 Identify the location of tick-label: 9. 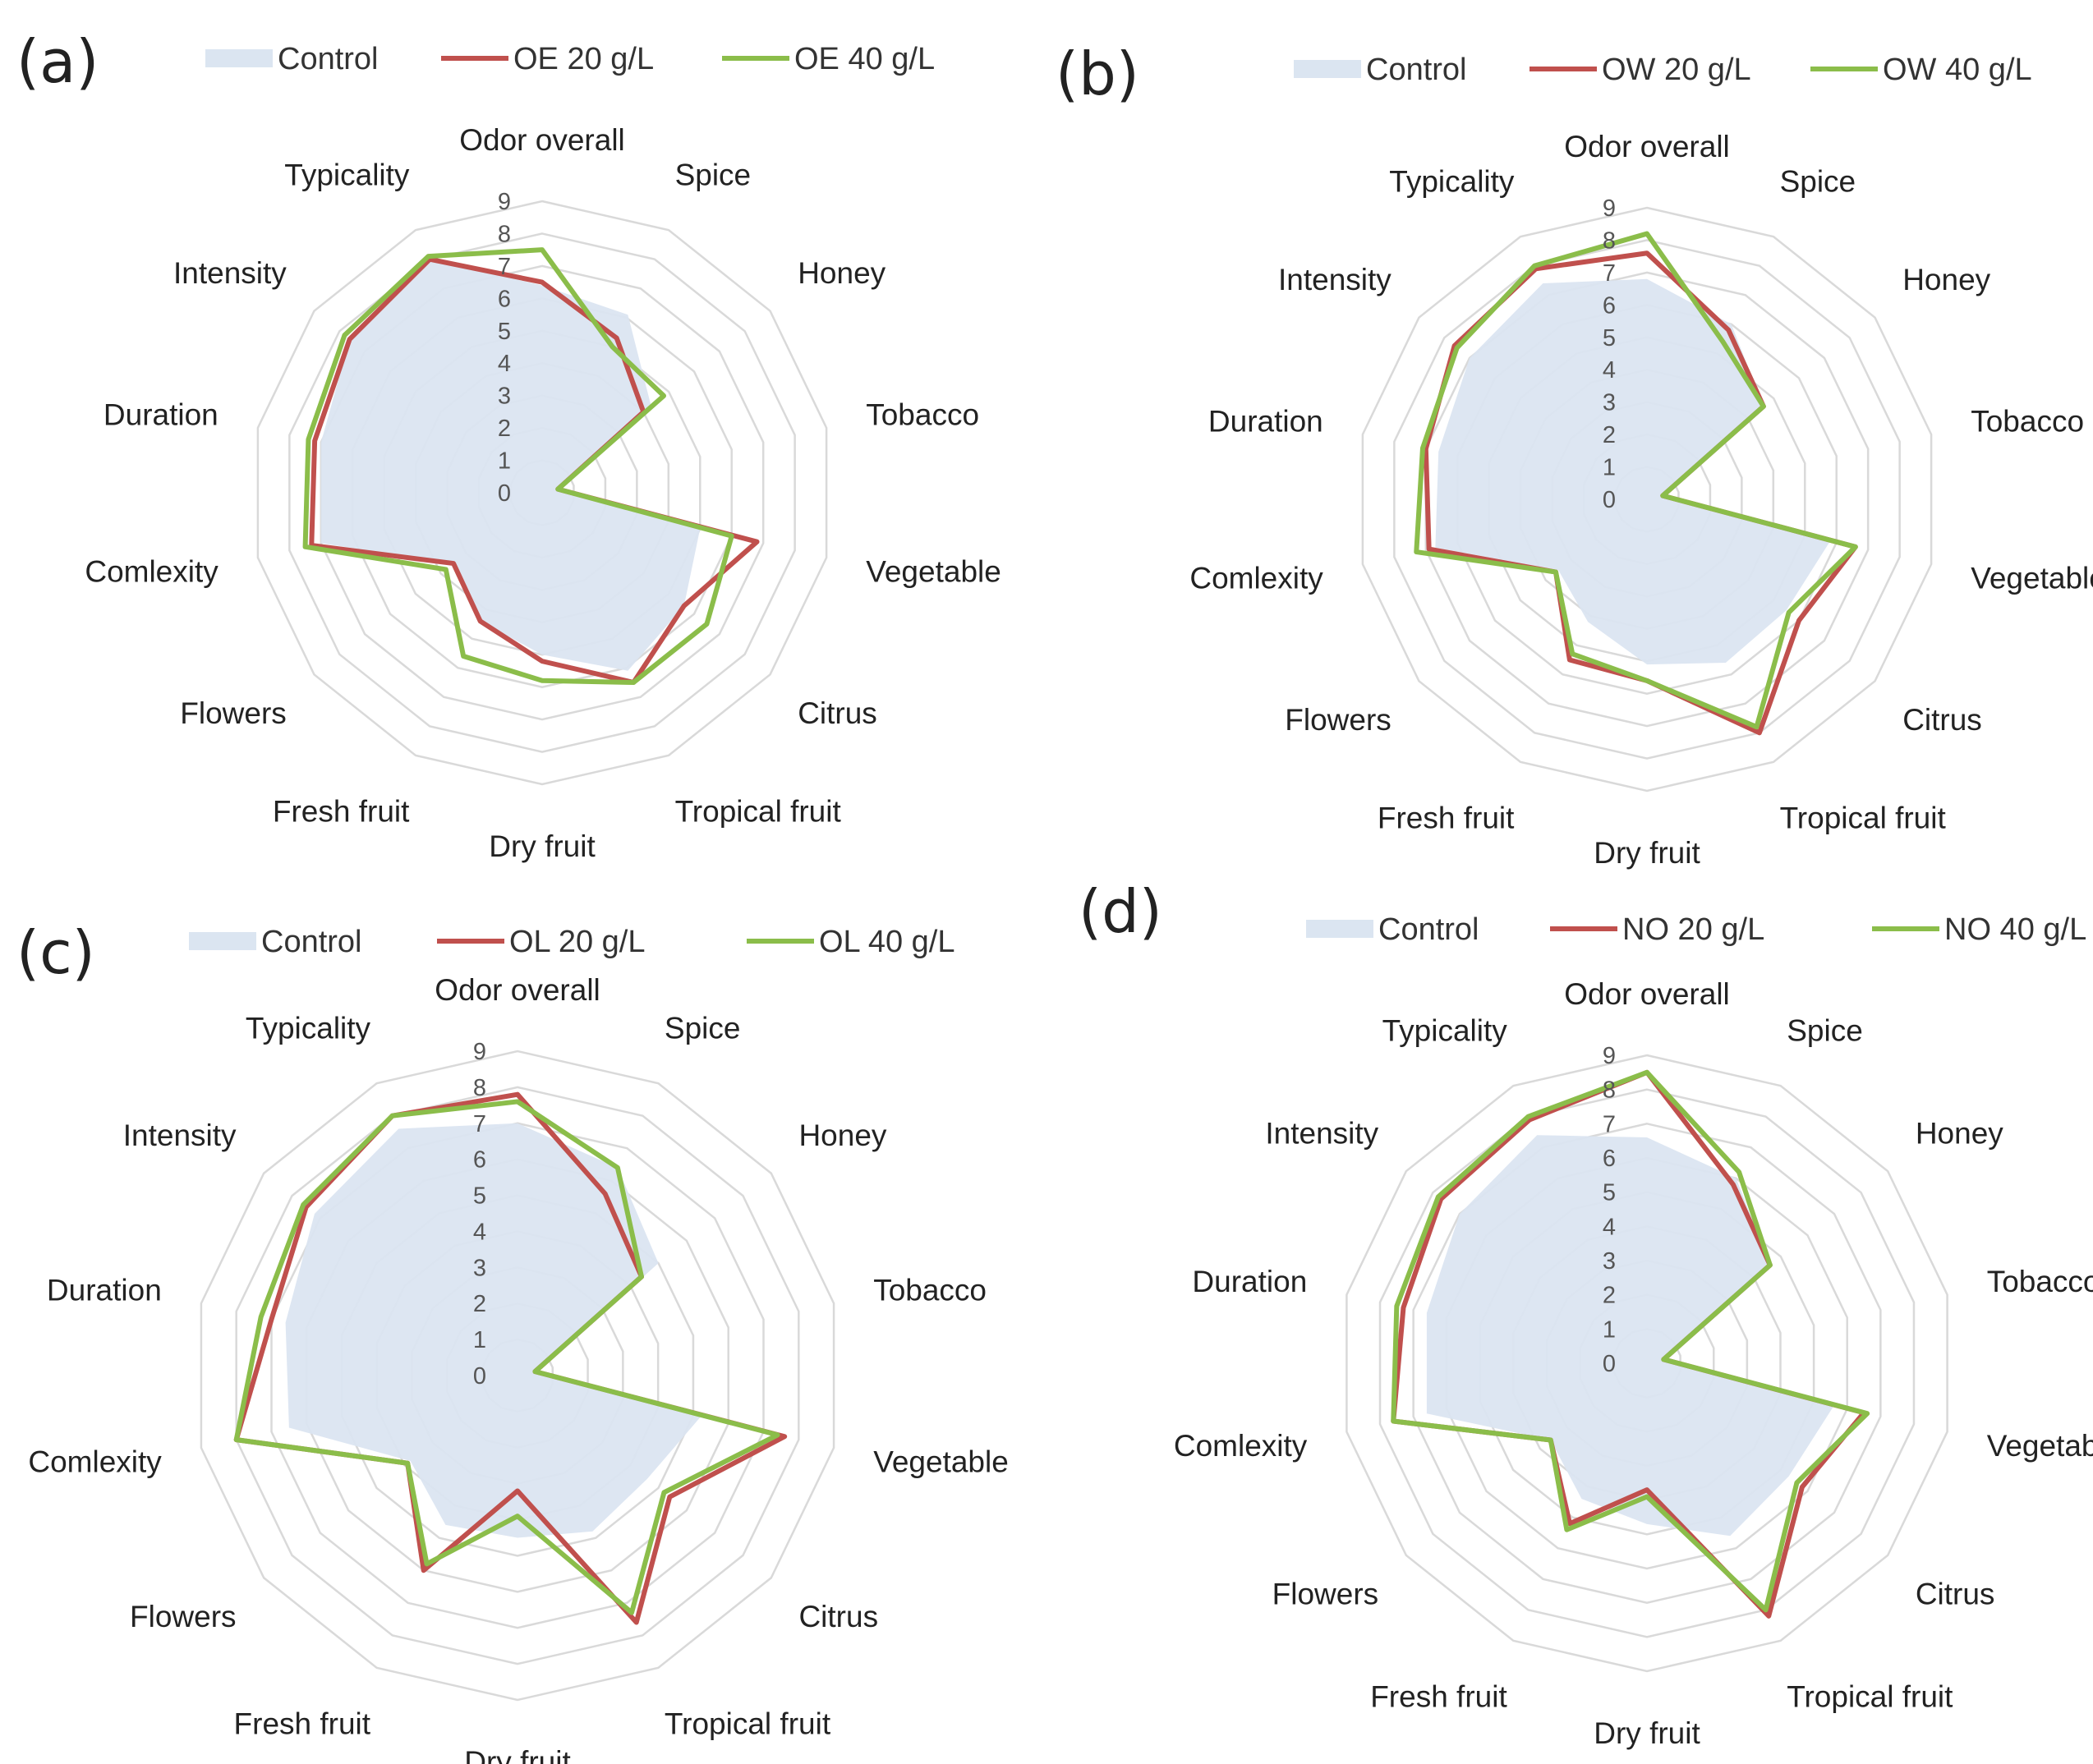
(504, 202).